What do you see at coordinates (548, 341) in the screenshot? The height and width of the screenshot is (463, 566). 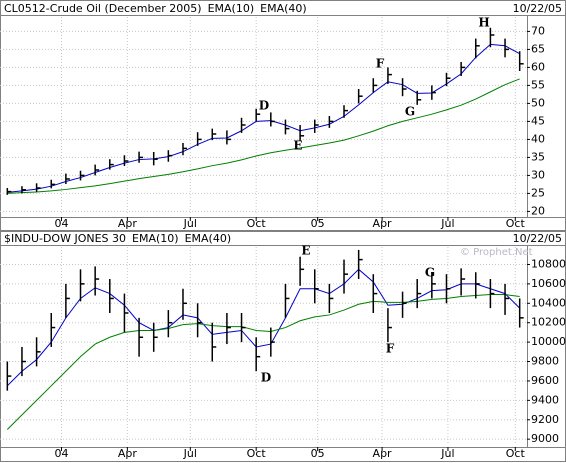 I see `y-tick-label: 10000` at bounding box center [548, 341].